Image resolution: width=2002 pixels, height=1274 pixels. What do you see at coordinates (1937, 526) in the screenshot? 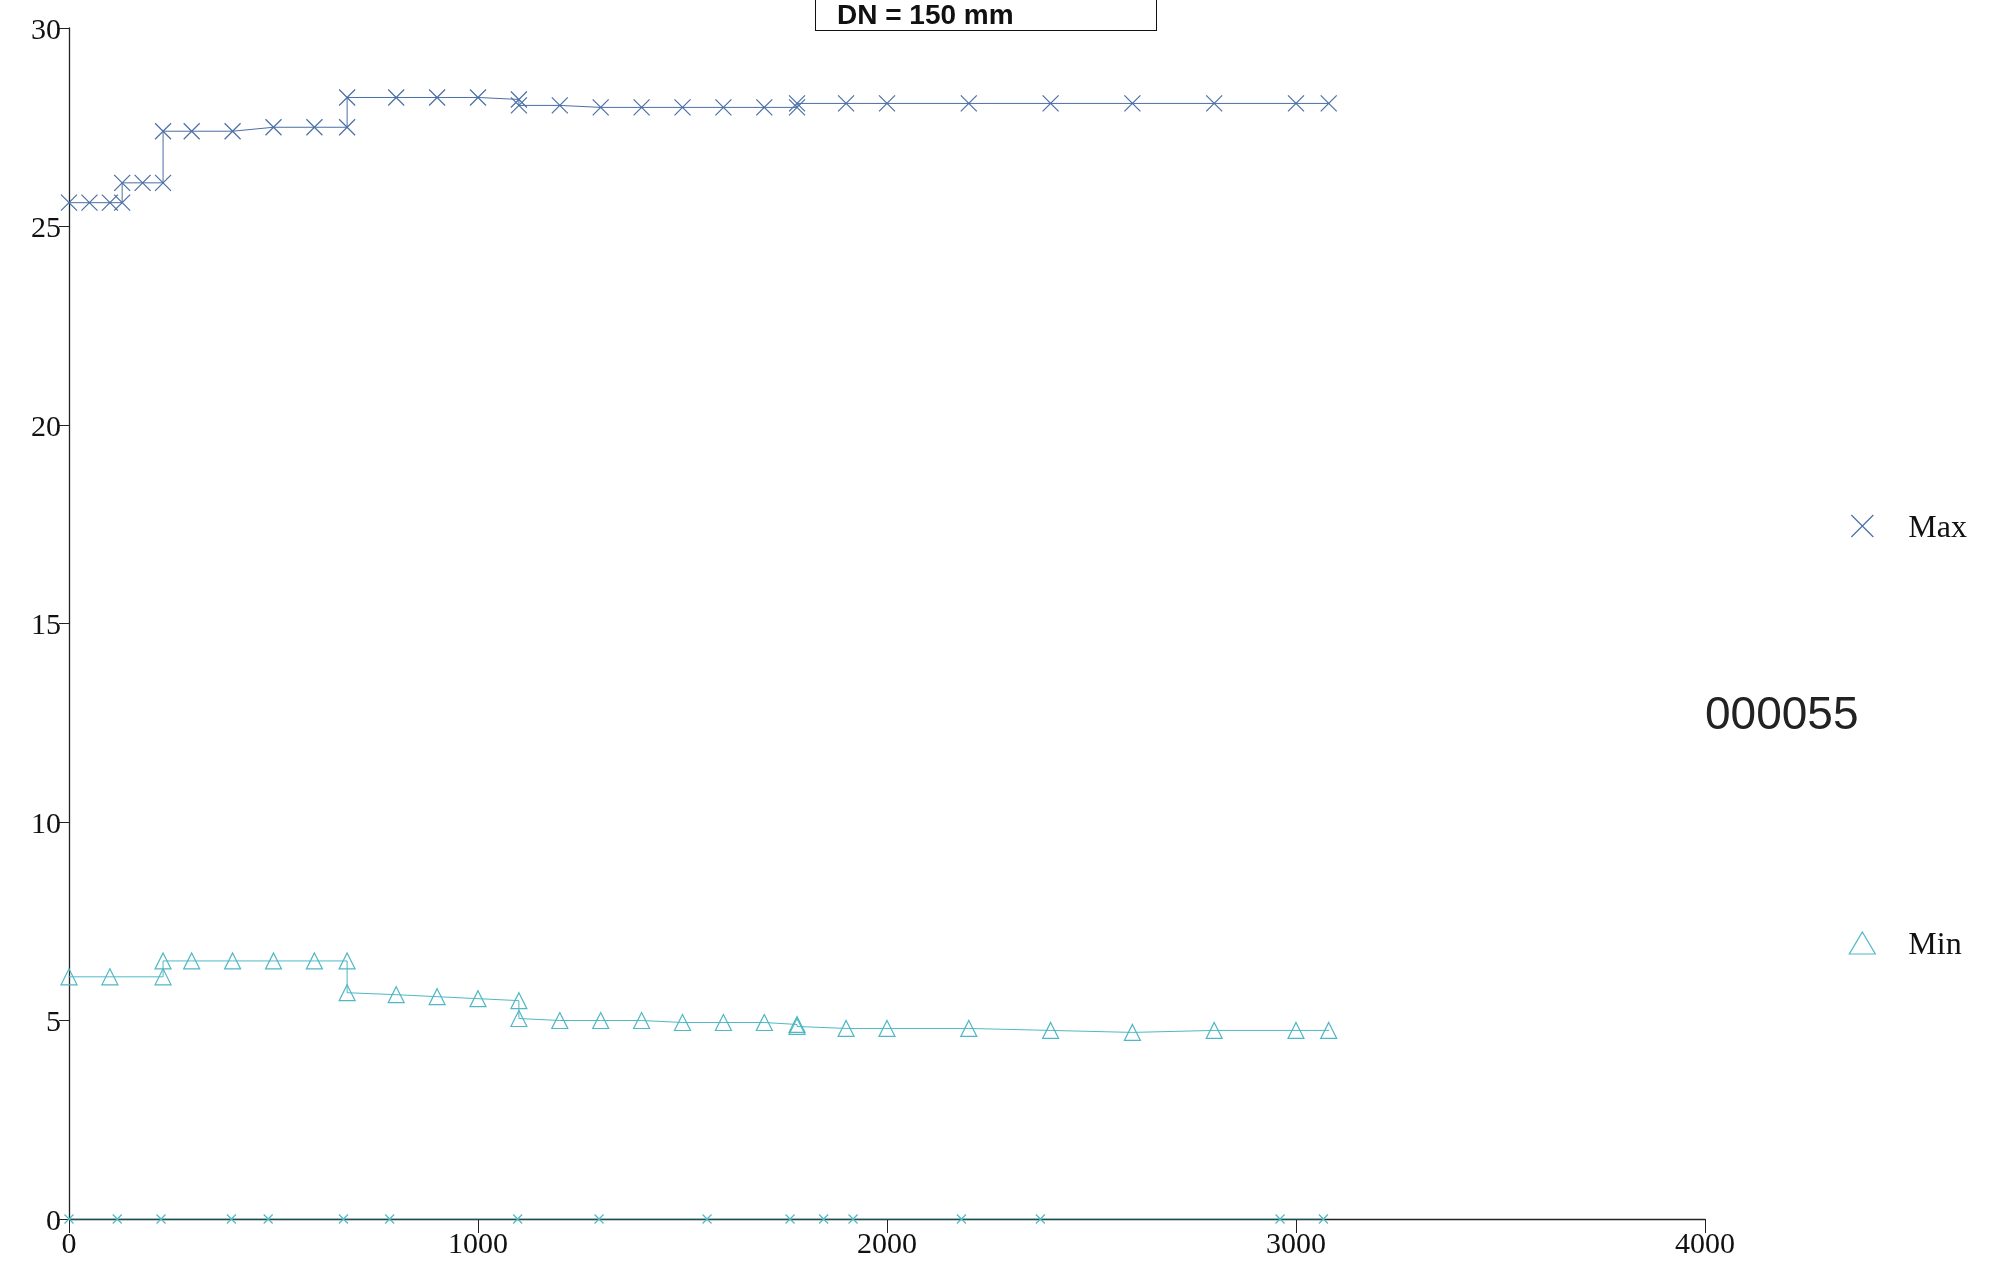
I see `legend-label: Max` at bounding box center [1937, 526].